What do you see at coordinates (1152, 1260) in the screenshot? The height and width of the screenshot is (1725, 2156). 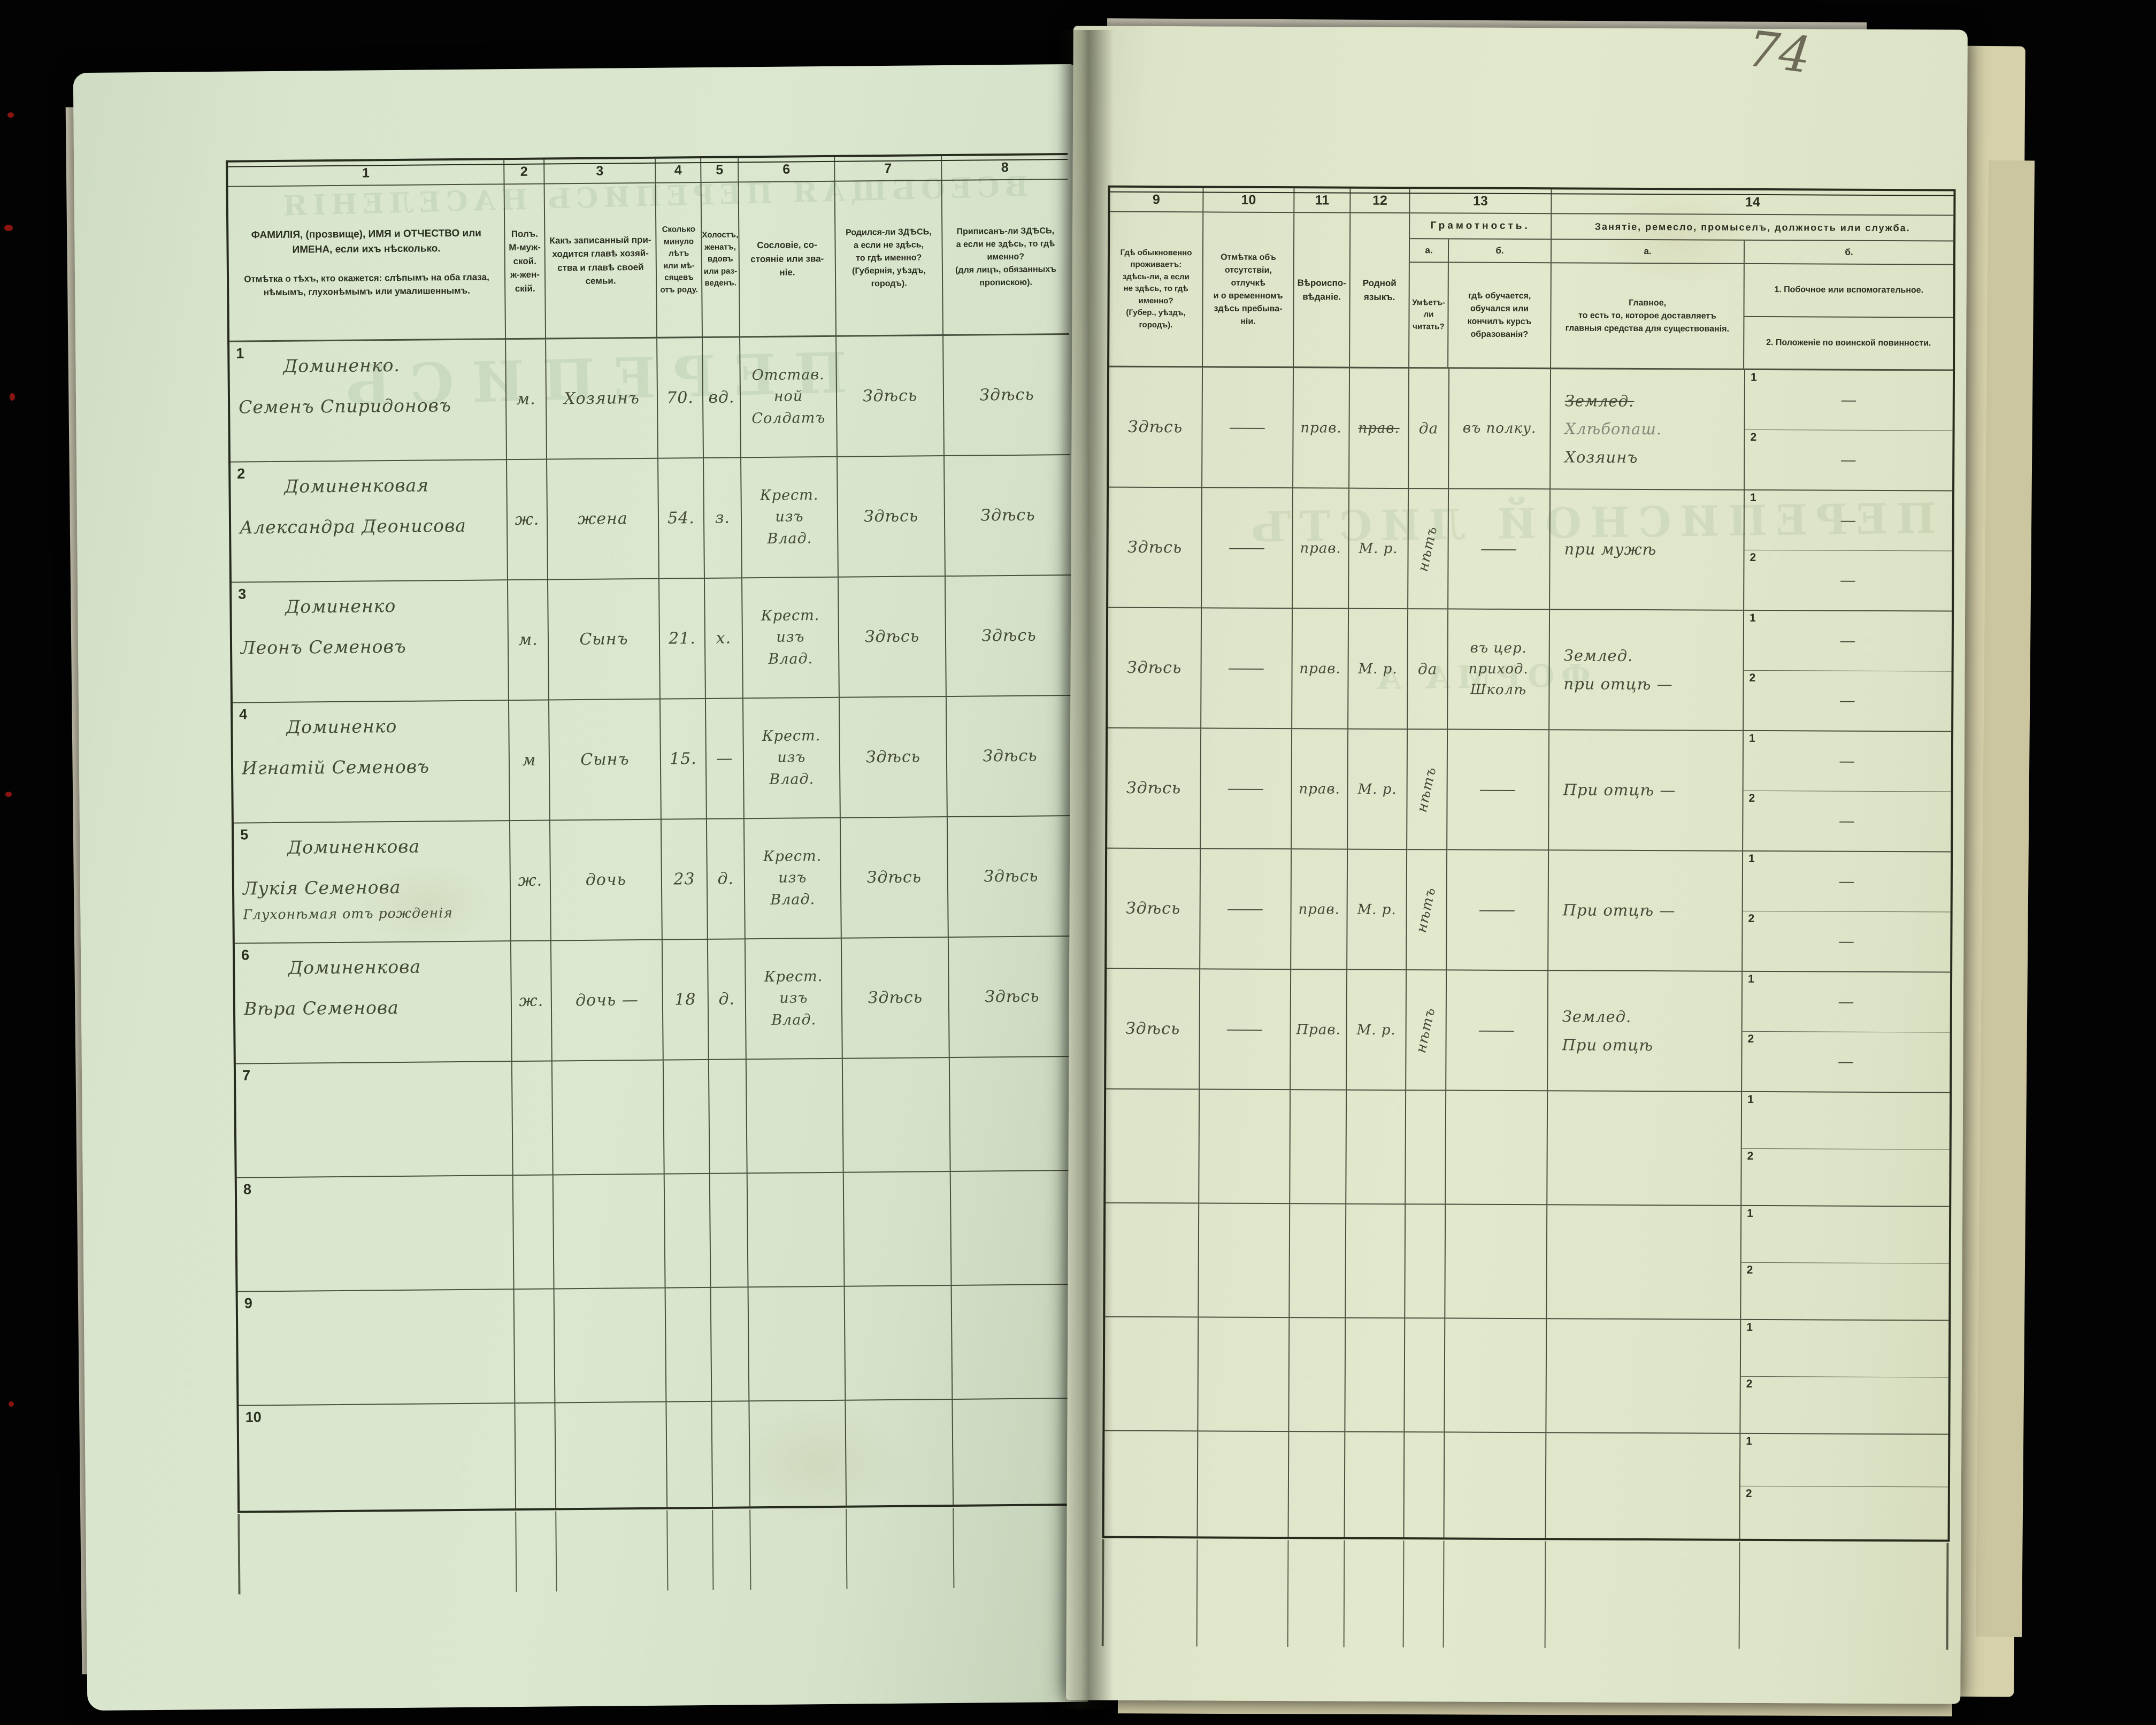 I see `cell-residence` at bounding box center [1152, 1260].